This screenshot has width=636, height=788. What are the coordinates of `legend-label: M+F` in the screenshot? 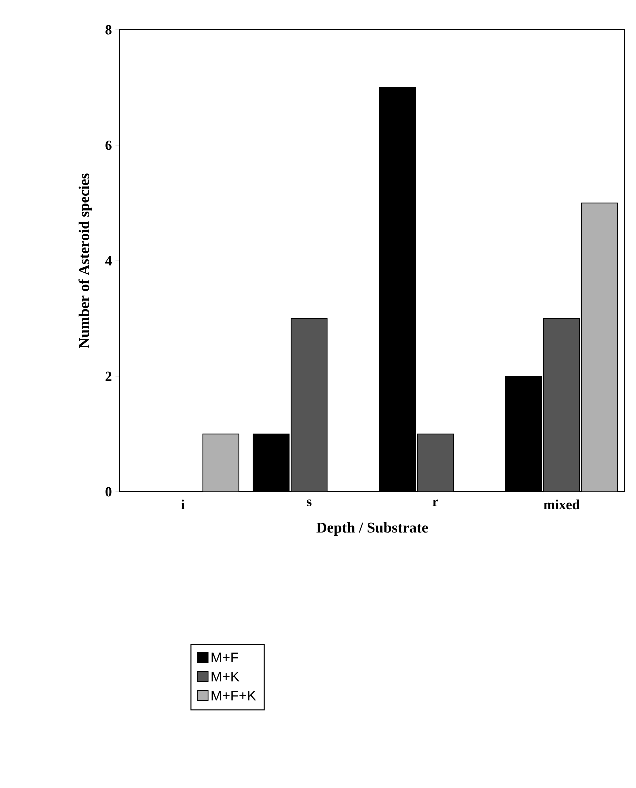 It's located at (225, 657).